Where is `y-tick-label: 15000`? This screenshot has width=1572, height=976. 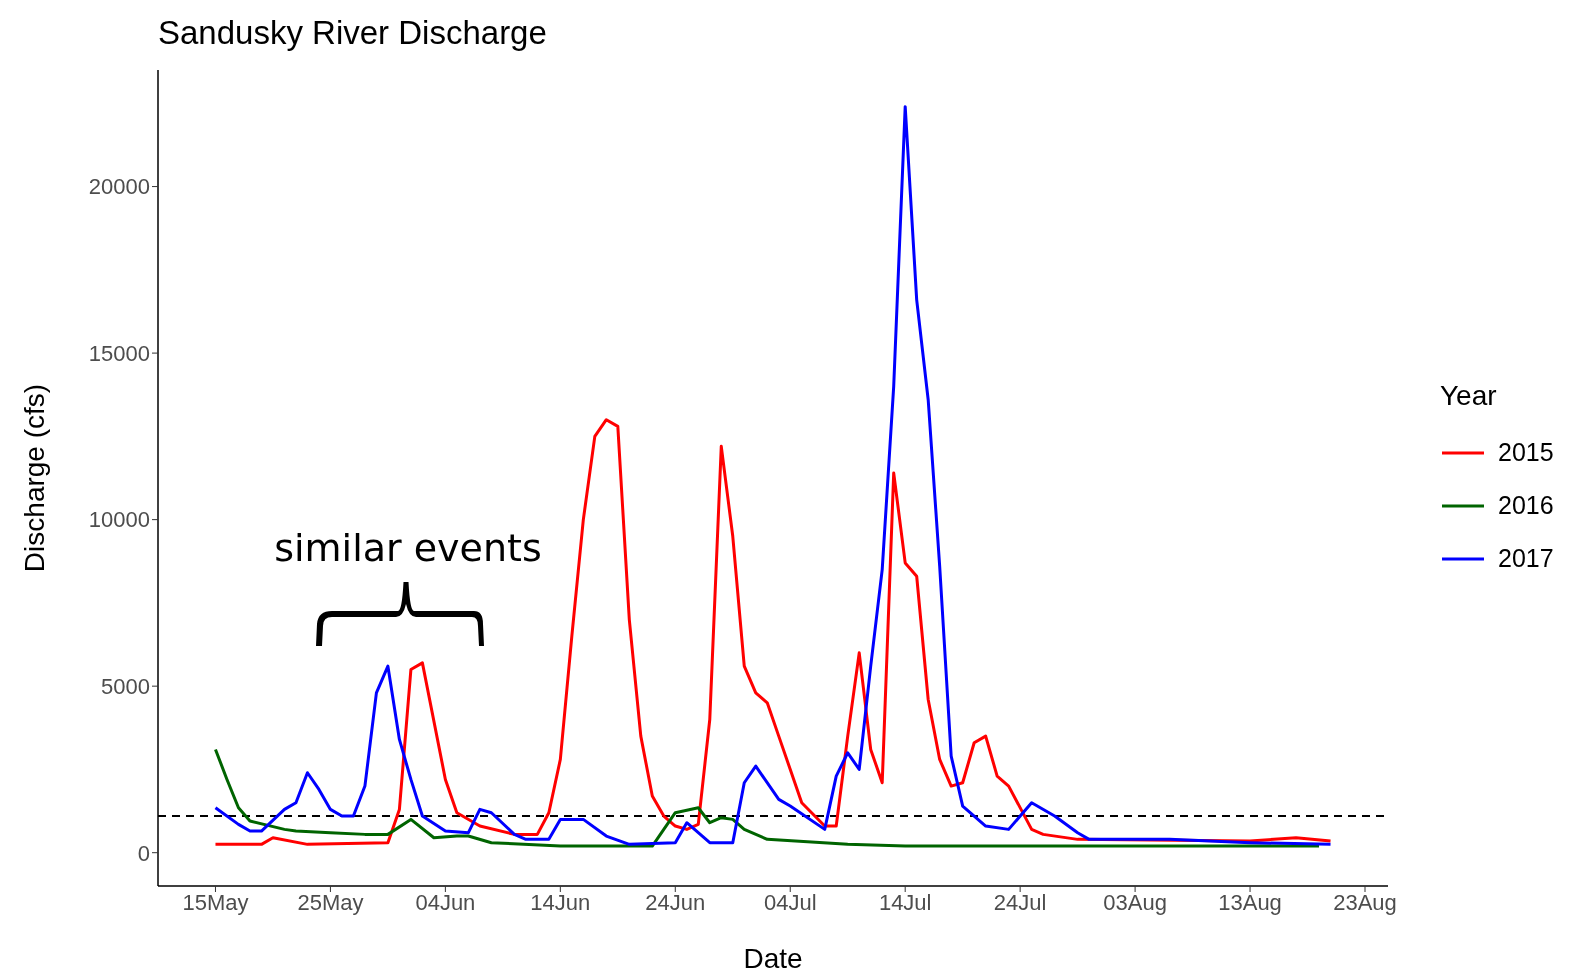
y-tick-label: 15000 is located at coordinates (119, 353).